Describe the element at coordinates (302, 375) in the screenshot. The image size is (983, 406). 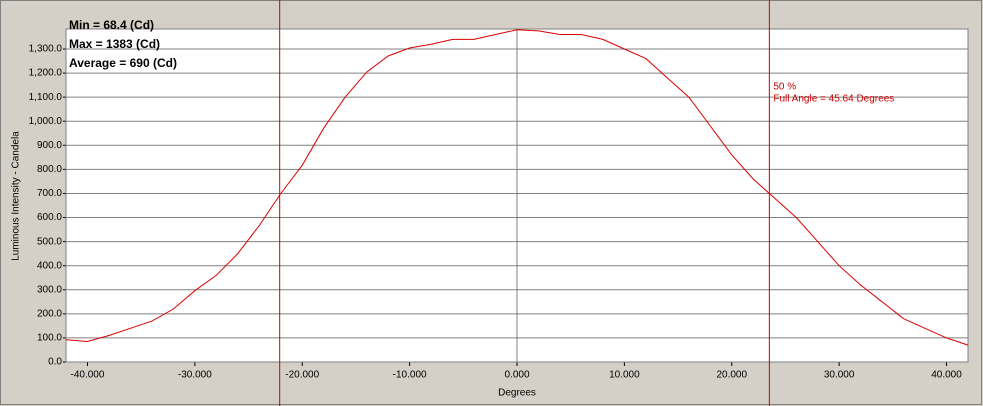
I see `x-tick-label: -20.000` at that location.